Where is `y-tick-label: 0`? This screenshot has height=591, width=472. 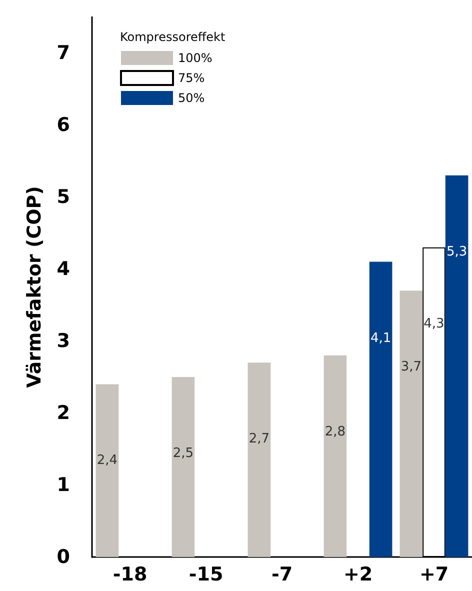 y-tick-label: 0 is located at coordinates (63, 557).